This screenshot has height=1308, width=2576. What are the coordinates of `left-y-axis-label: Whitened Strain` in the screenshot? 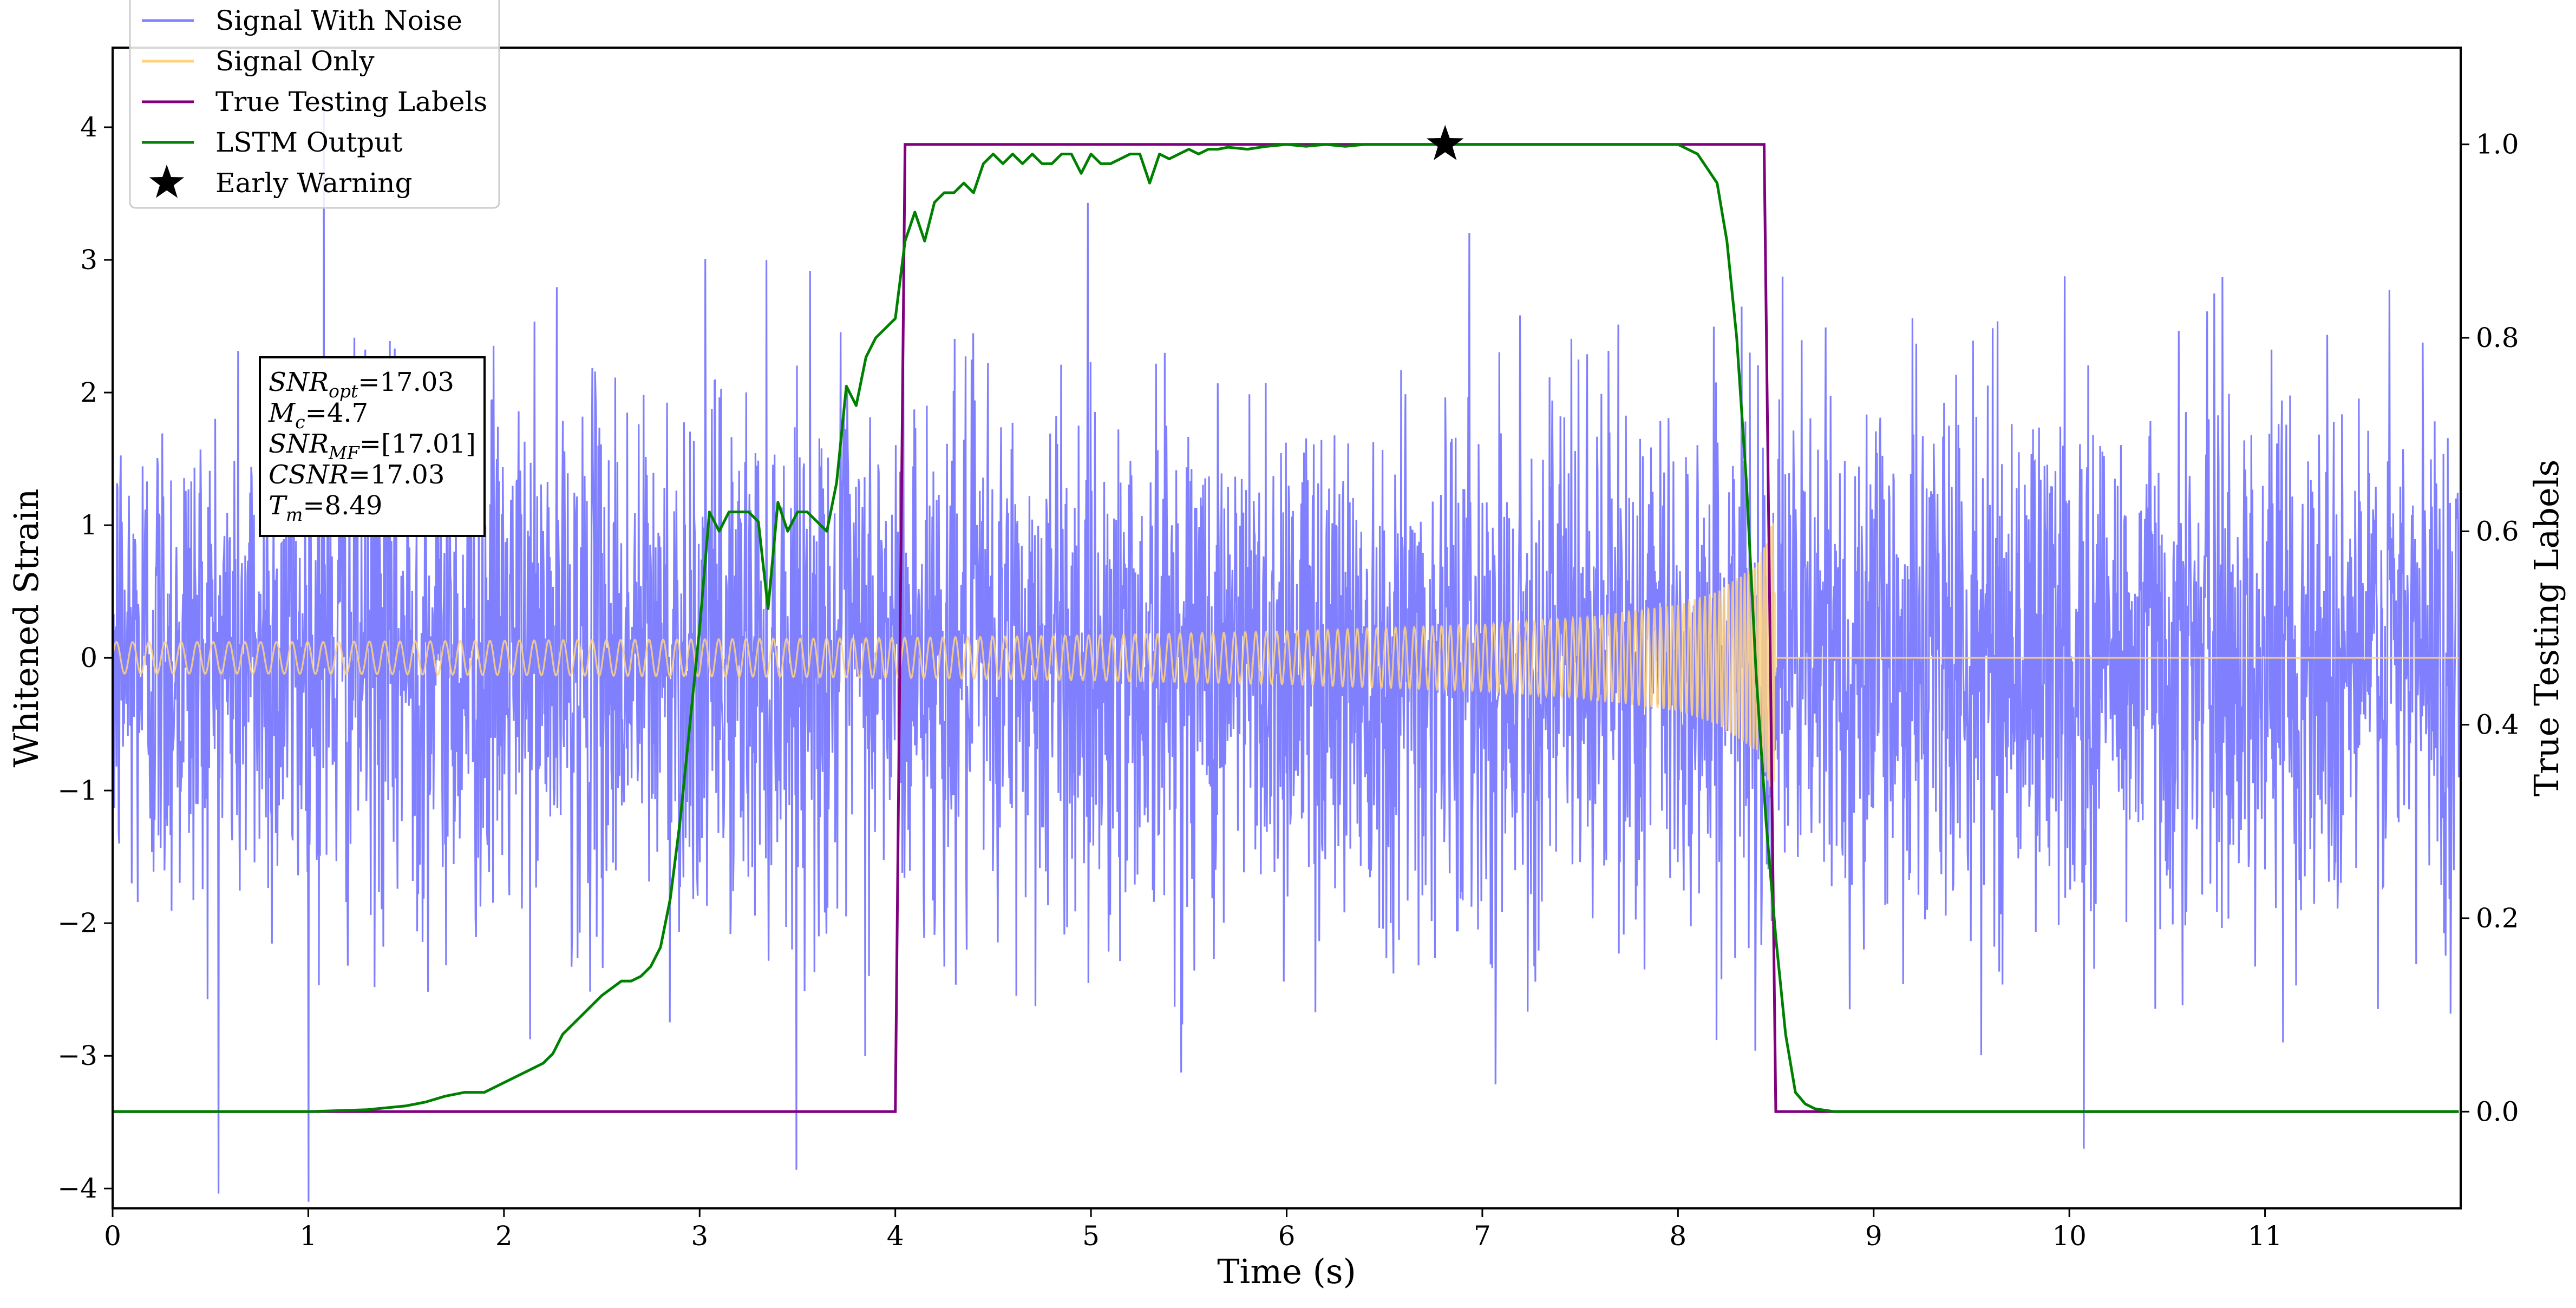 It's located at (26, 628).